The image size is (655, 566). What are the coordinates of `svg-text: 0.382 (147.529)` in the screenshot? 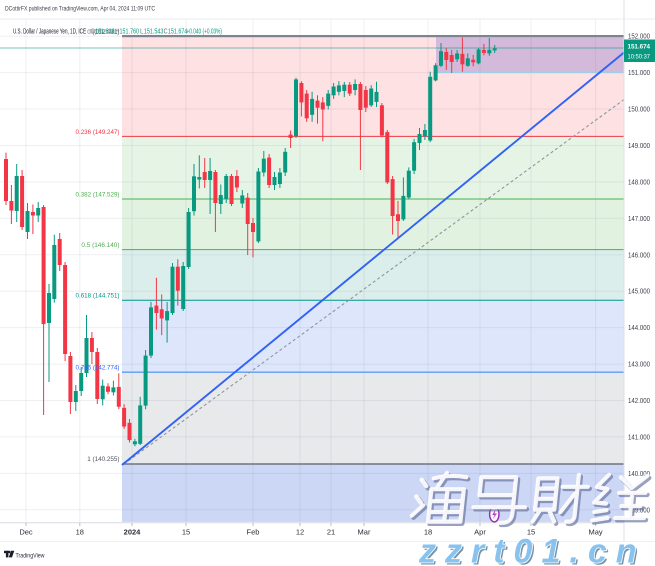 It's located at (98, 194).